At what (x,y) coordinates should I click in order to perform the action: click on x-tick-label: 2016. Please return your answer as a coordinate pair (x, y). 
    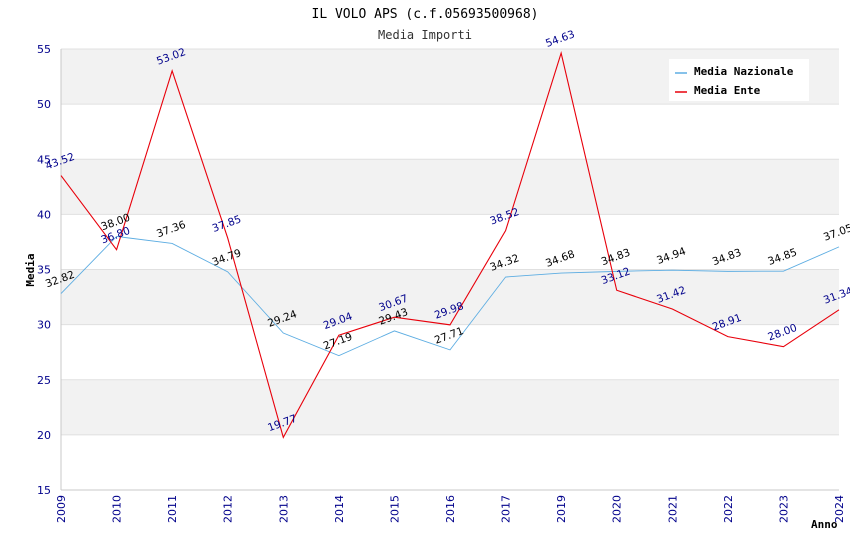
    Looking at the image, I should click on (450, 509).